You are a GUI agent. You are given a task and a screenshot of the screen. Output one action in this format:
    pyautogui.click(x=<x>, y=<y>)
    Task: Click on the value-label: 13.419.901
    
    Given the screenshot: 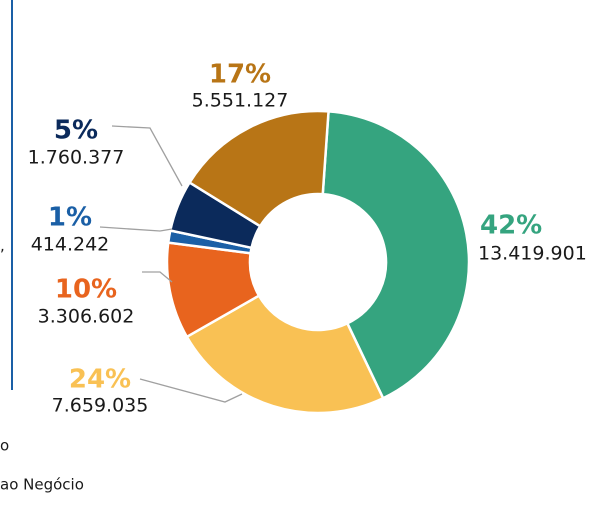 What is the action you would take?
    pyautogui.click(x=532, y=254)
    